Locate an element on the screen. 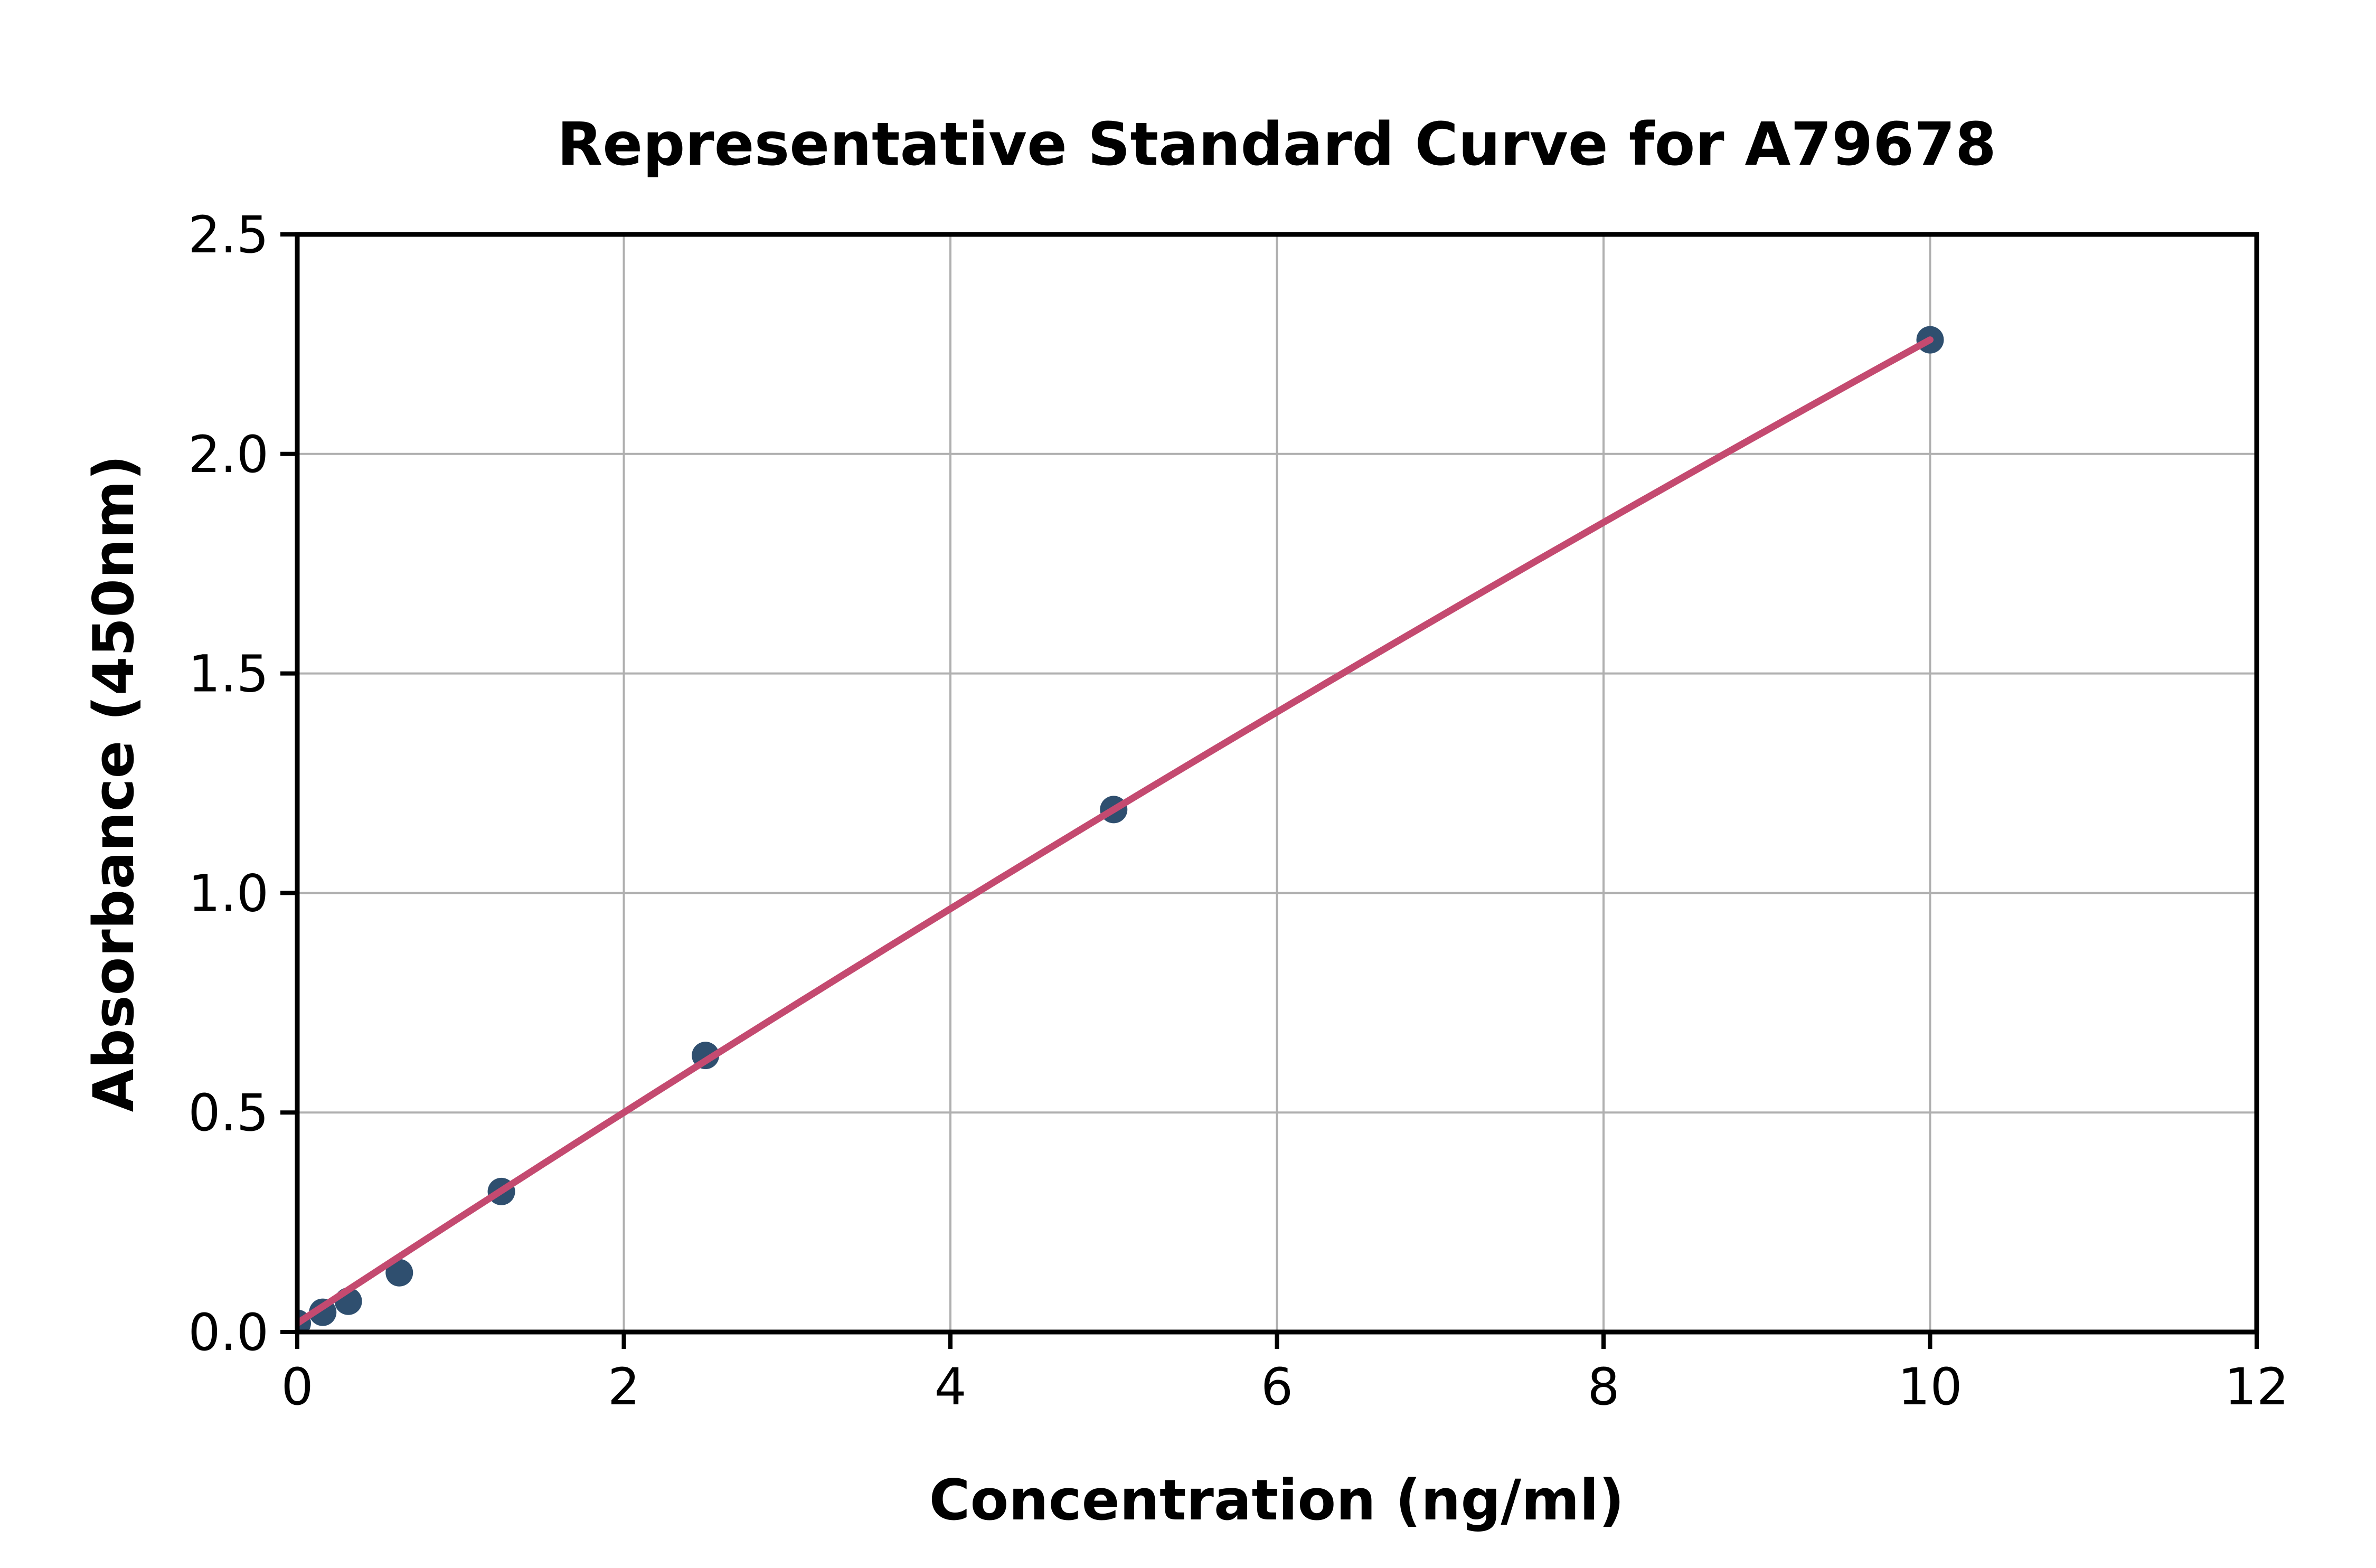 The height and width of the screenshot is (1568, 2376). y-axis-label: Absorbance (450nm) is located at coordinates (114, 783).